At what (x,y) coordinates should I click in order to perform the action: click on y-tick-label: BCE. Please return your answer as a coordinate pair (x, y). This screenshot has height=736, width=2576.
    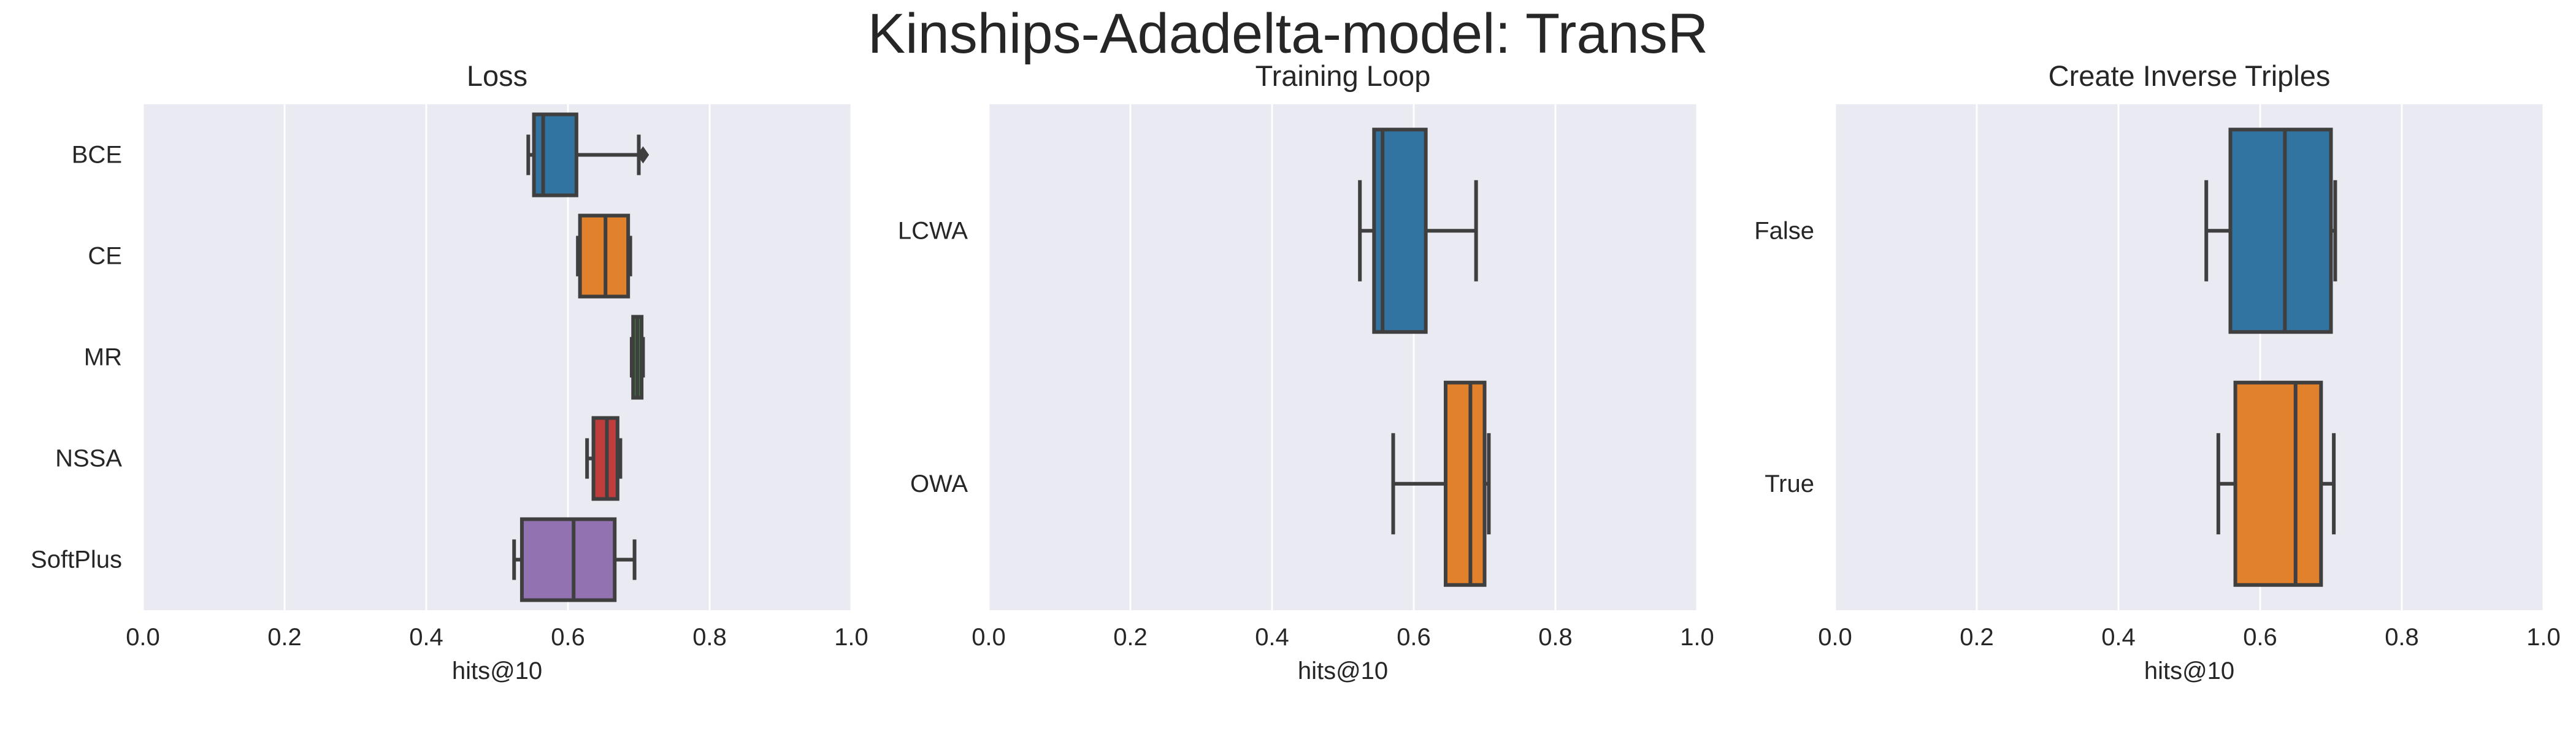
    Looking at the image, I should click on (97, 155).